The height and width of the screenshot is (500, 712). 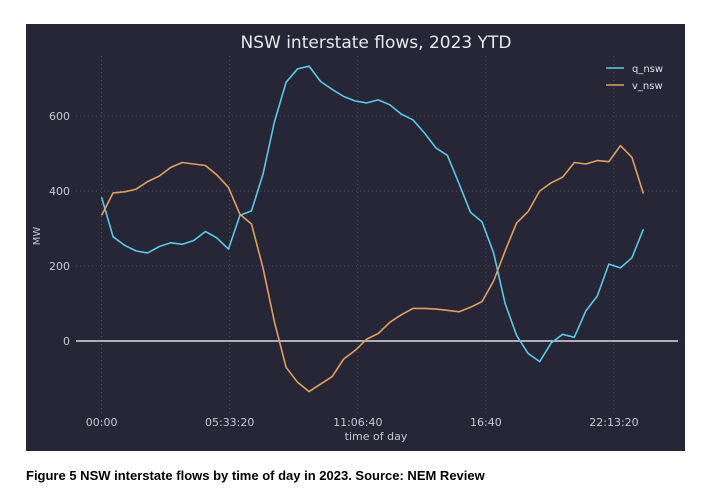 What do you see at coordinates (59, 116) in the screenshot?
I see `y-tick-label: 600` at bounding box center [59, 116].